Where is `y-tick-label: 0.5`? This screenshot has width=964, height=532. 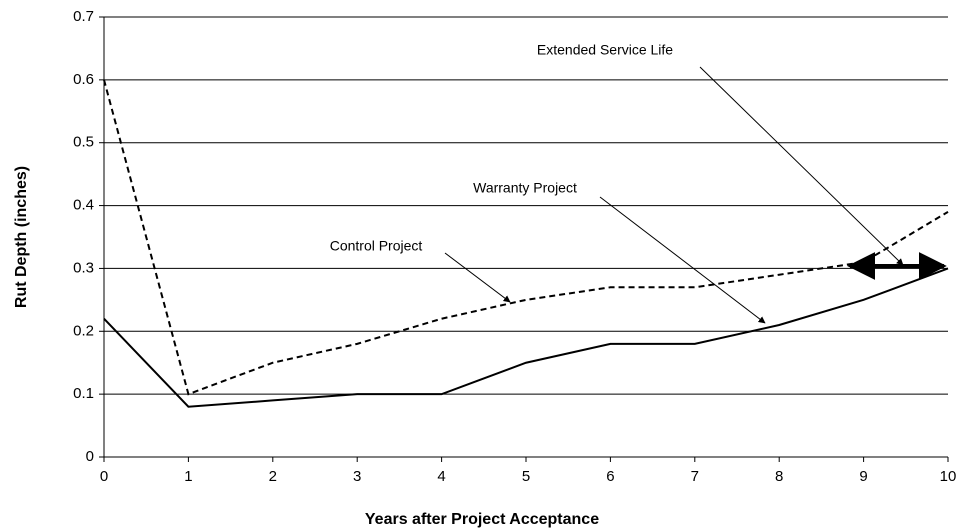 y-tick-label: 0.5 is located at coordinates (83, 142).